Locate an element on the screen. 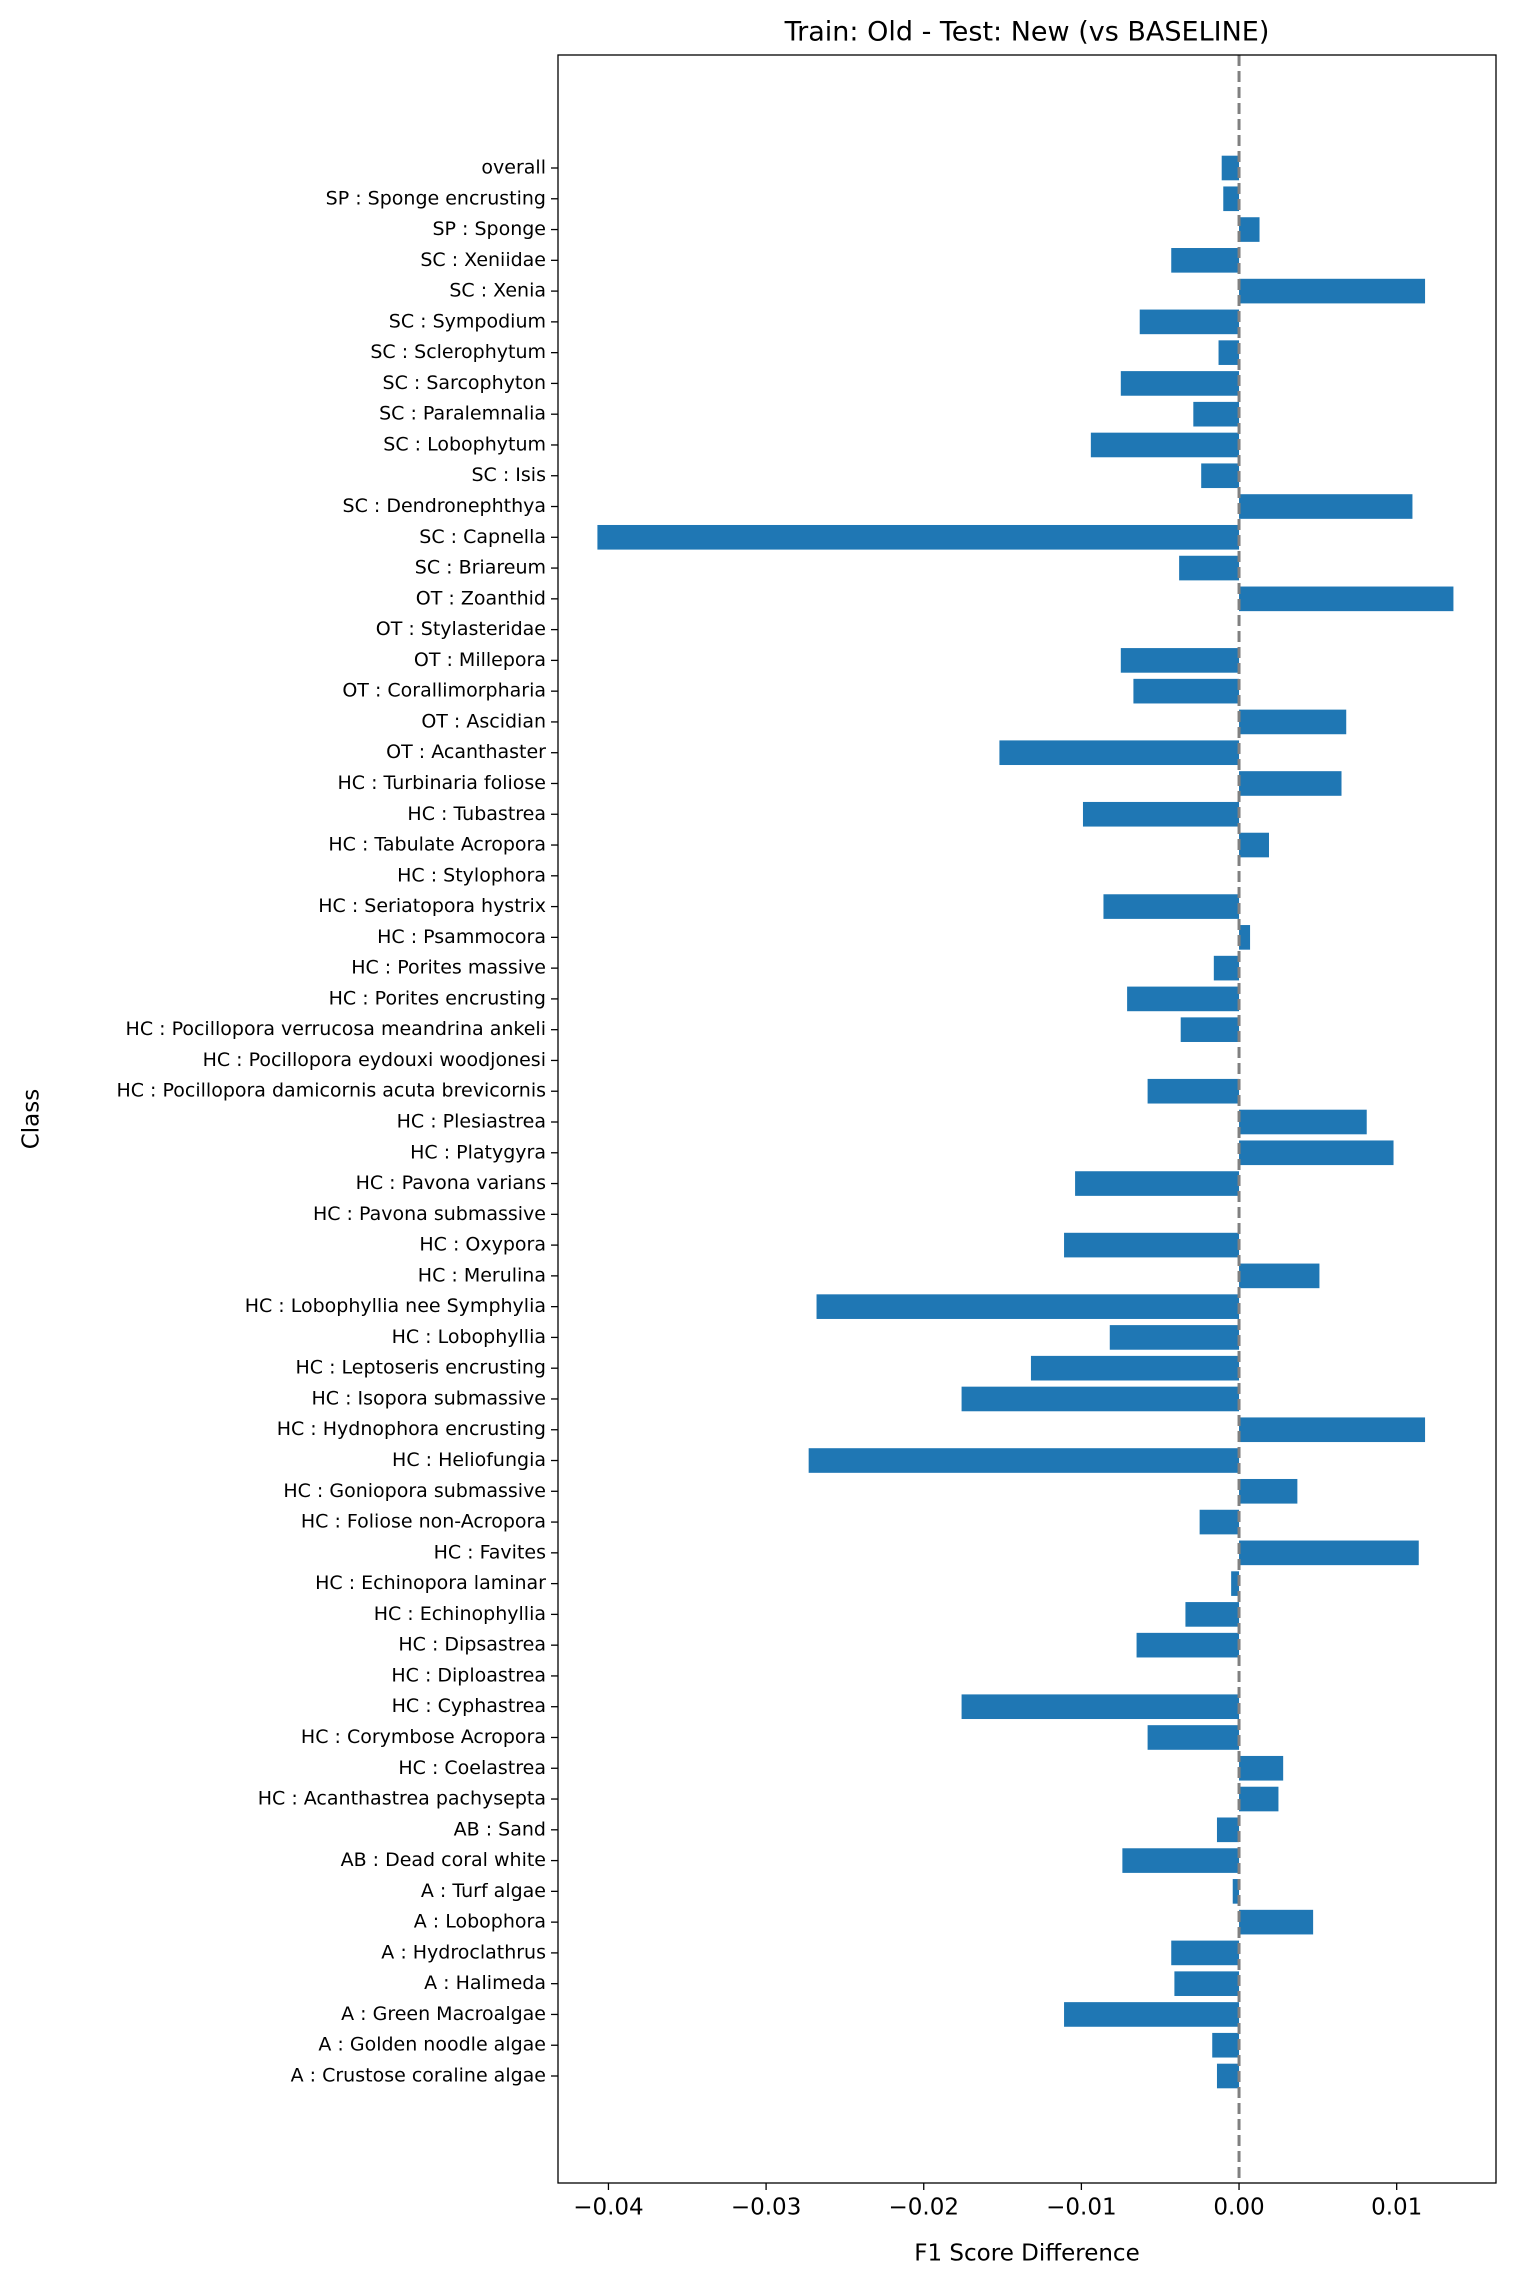 This screenshot has height=2284, width=1515. y-tick-label: AB : Sand is located at coordinates (500, 1829).